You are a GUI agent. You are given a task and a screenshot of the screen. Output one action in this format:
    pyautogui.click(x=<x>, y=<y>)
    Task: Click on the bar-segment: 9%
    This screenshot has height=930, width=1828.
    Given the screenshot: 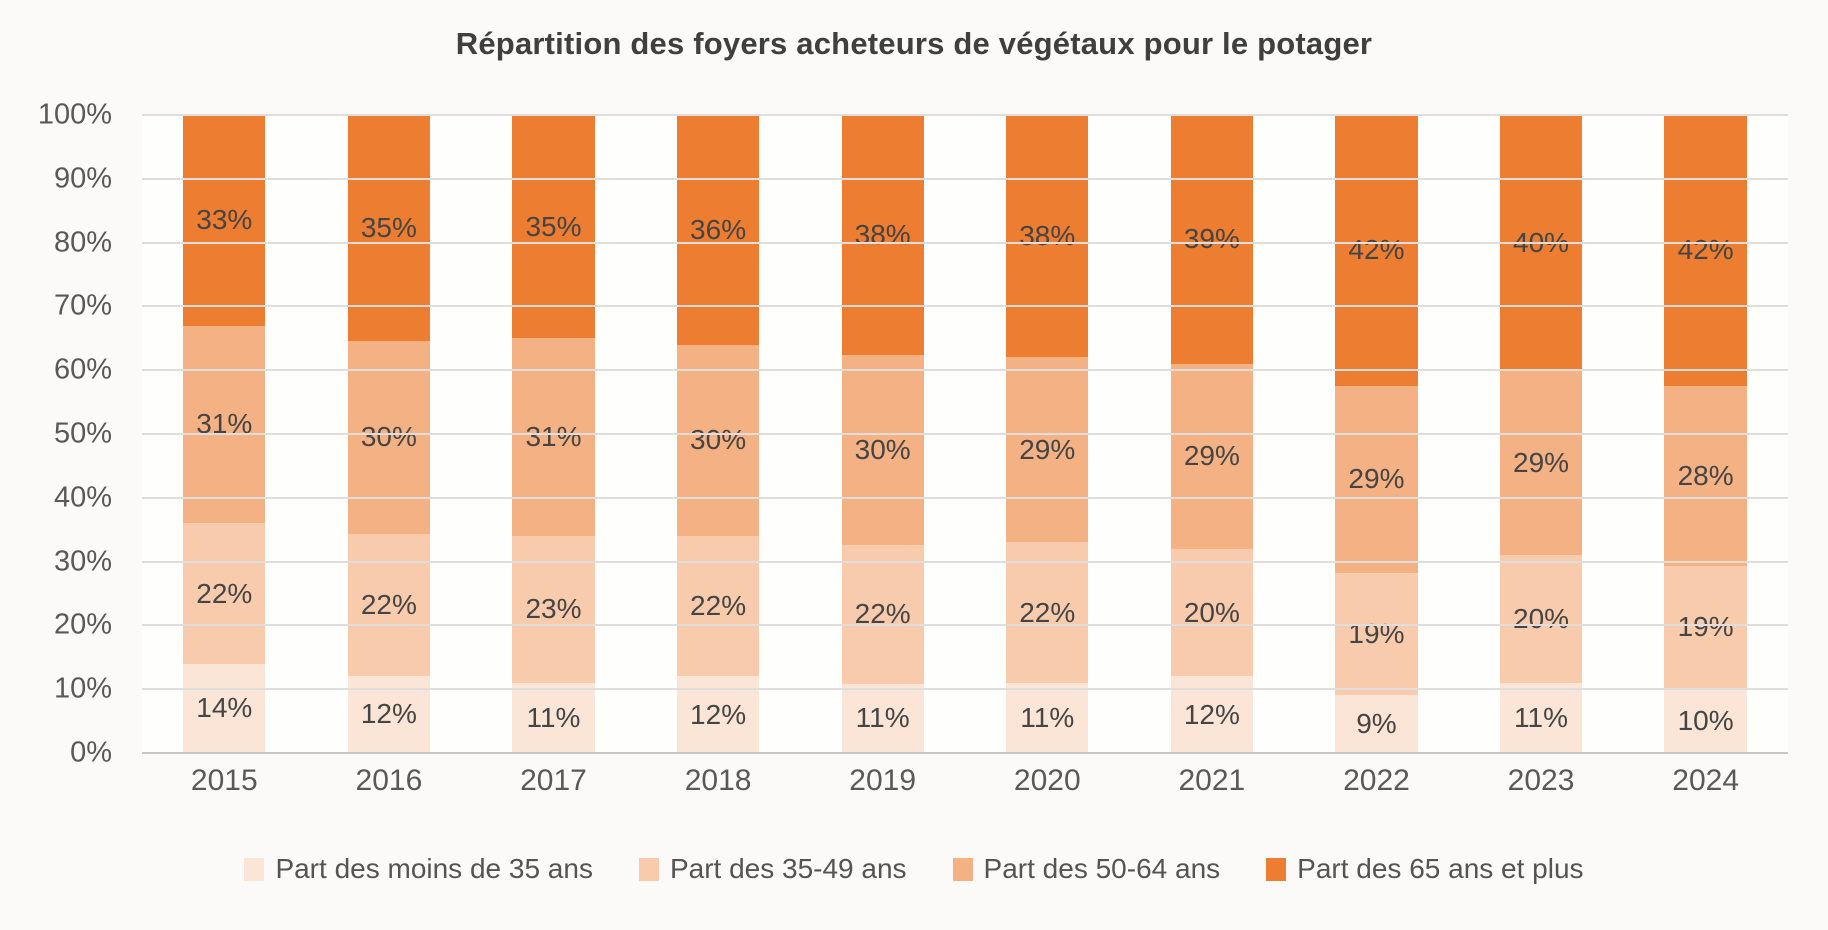 What is the action you would take?
    pyautogui.click(x=1376, y=724)
    